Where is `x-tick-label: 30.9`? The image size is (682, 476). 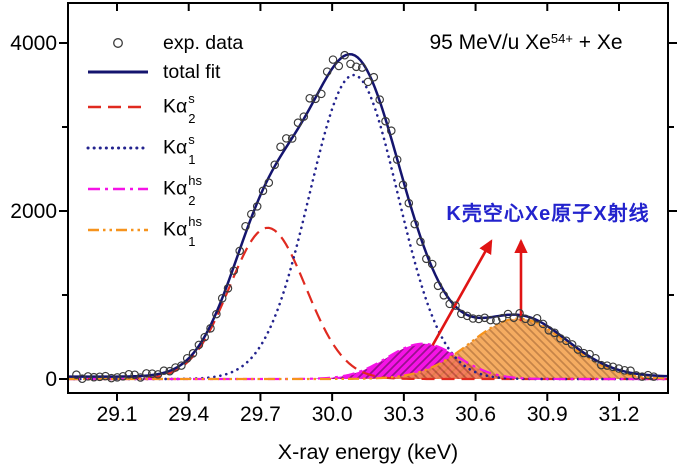
x-tick-label: 30.9 is located at coordinates (547, 414).